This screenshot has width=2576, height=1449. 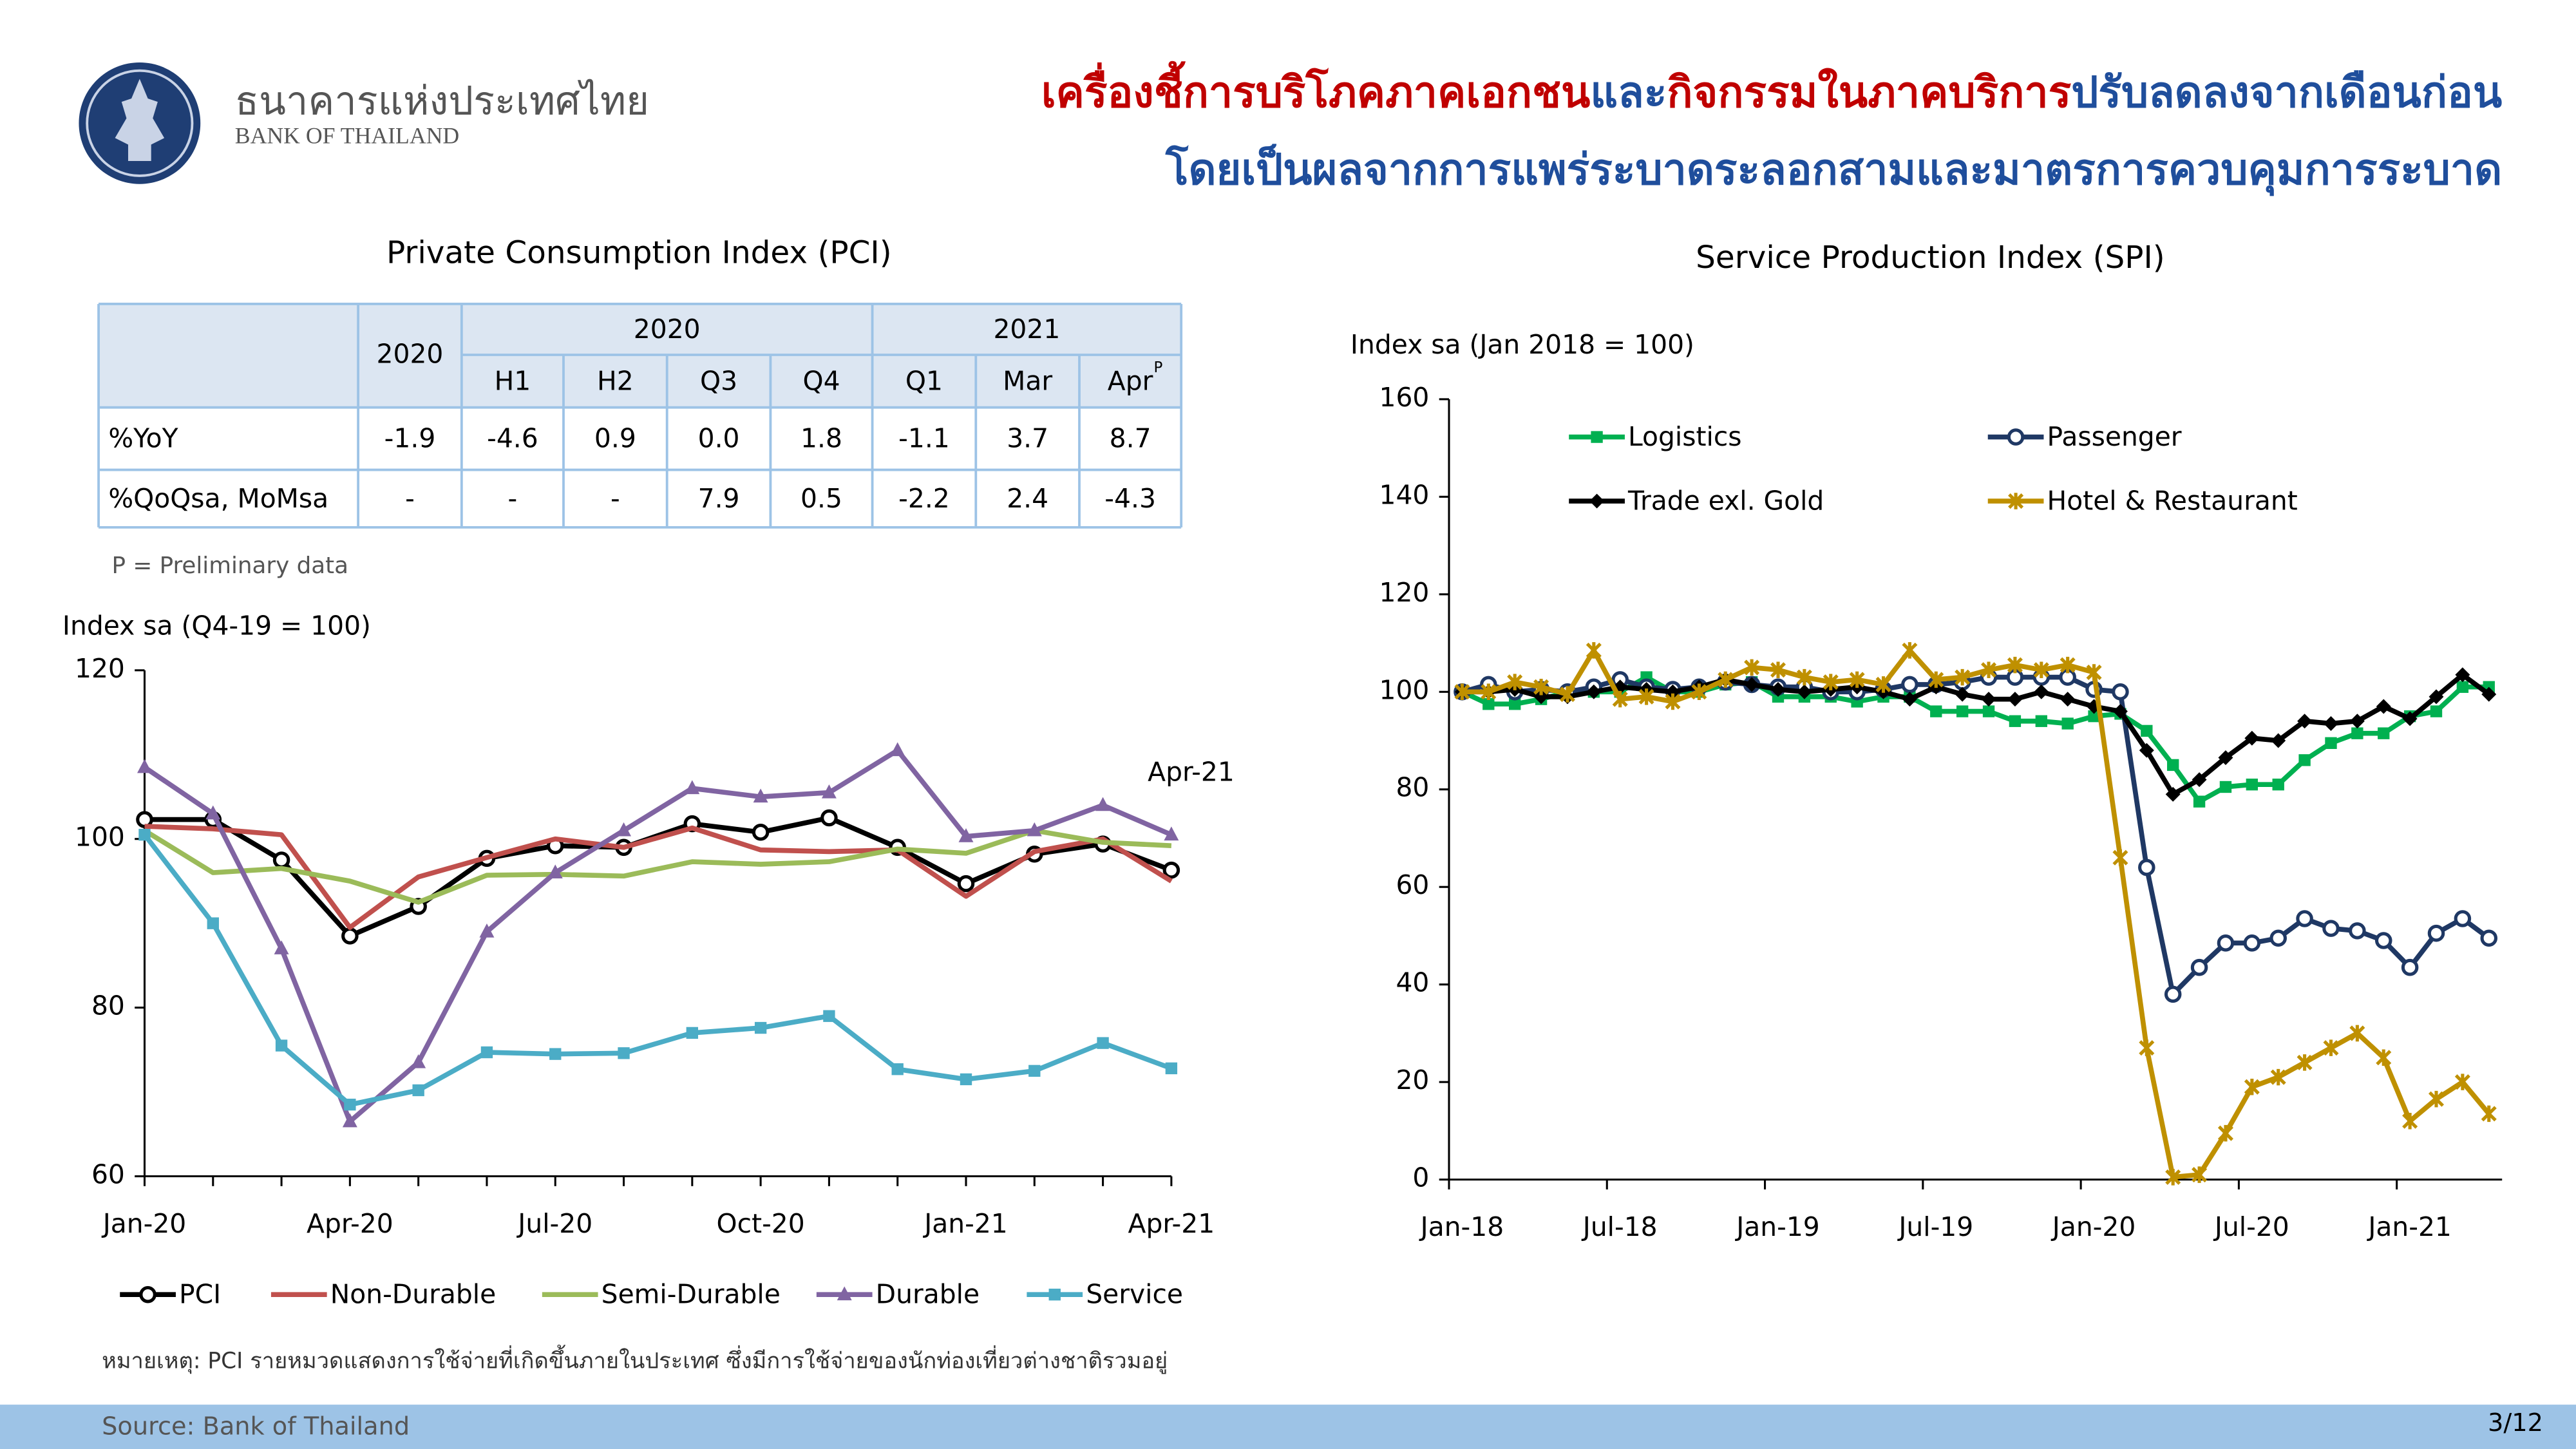 What do you see at coordinates (2286, 92) in the screenshot?
I see `title-segment: ปรับลดลงจากเดือนก่อน` at bounding box center [2286, 92].